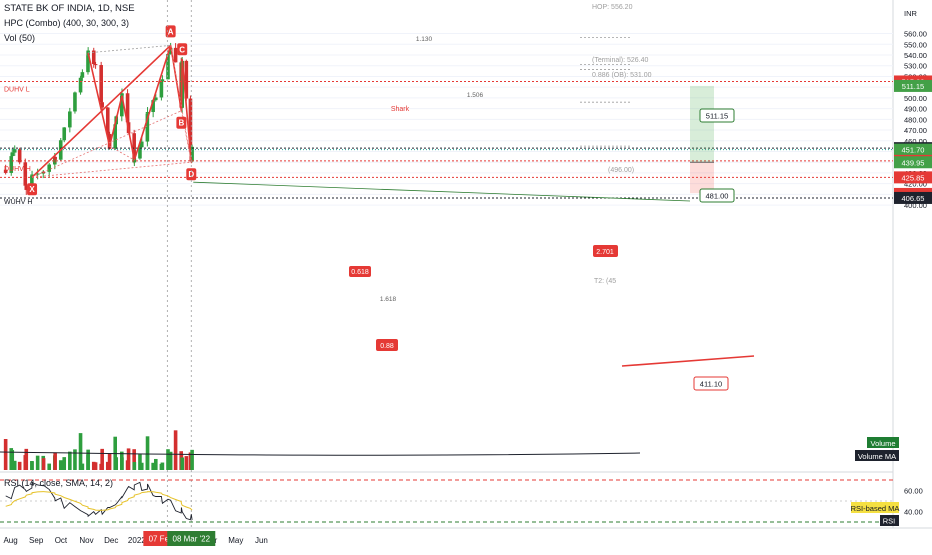  Describe the element at coordinates (915, 109) in the screenshot. I see `price-tick-label: 490.00` at that location.